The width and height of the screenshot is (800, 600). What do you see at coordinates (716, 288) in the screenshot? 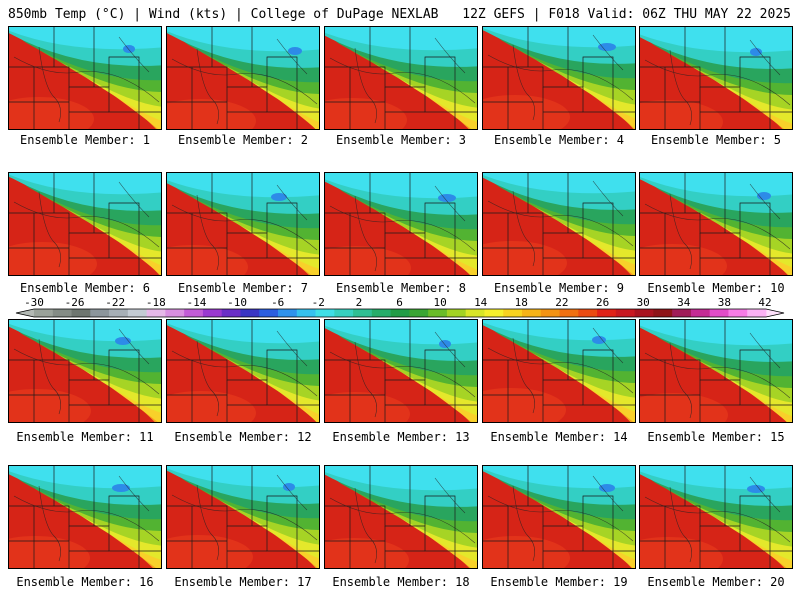
I see `ensemble-member-label-10: Ensemble Member: 10` at bounding box center [716, 288].